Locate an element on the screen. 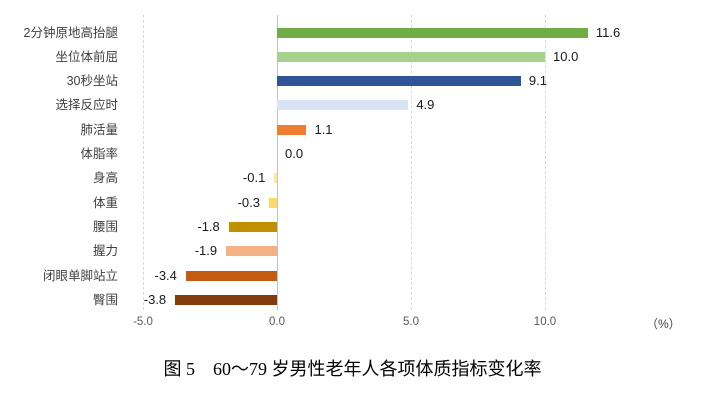 The image size is (705, 400). x-tick-label: 0.0 is located at coordinates (277, 322).